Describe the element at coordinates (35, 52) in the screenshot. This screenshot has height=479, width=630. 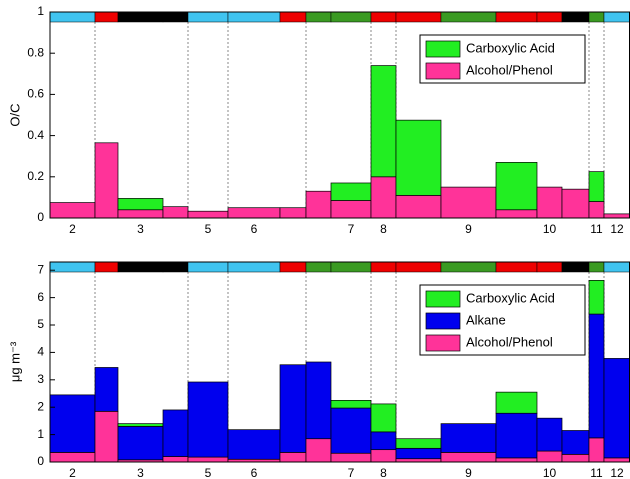
I see `y-tick-label: 0.8` at that location.